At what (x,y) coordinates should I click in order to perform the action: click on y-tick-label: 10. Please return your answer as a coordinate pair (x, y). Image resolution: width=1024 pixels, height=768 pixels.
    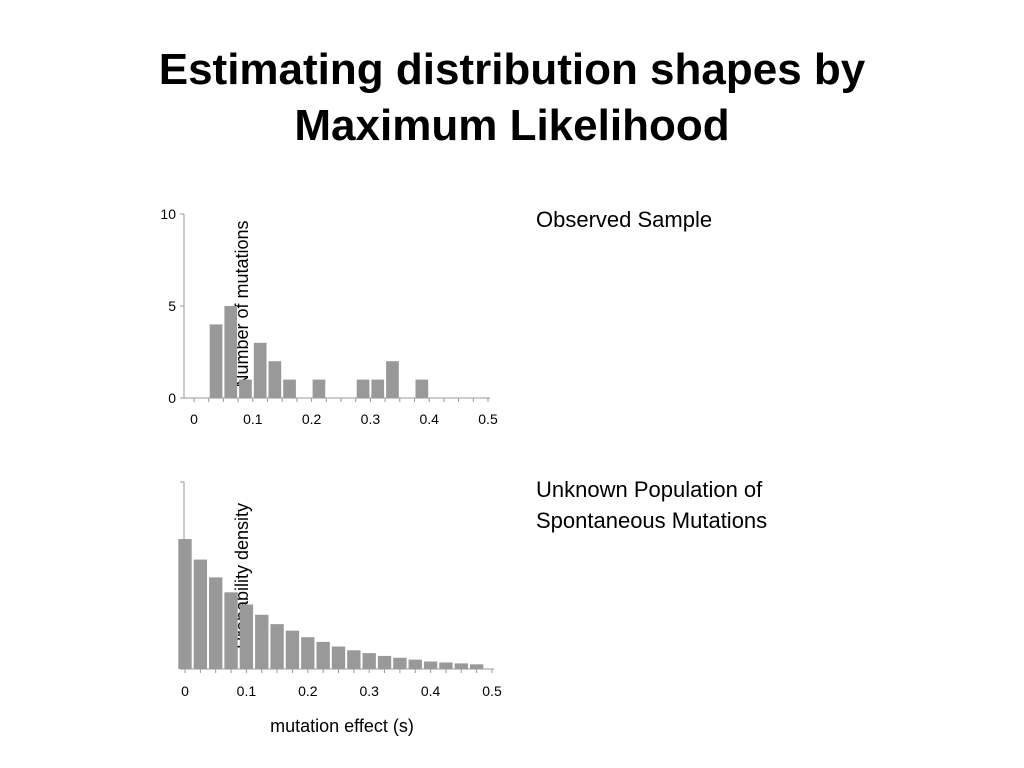
    Looking at the image, I should click on (168, 214).